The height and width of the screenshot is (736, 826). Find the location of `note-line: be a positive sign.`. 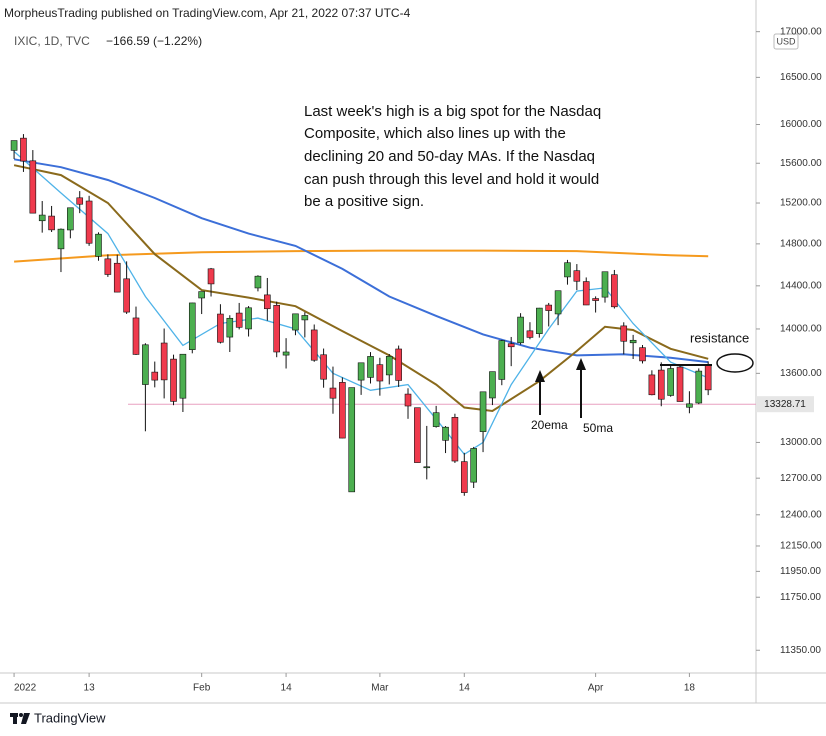

note-line: be a positive sign. is located at coordinates (364, 201).